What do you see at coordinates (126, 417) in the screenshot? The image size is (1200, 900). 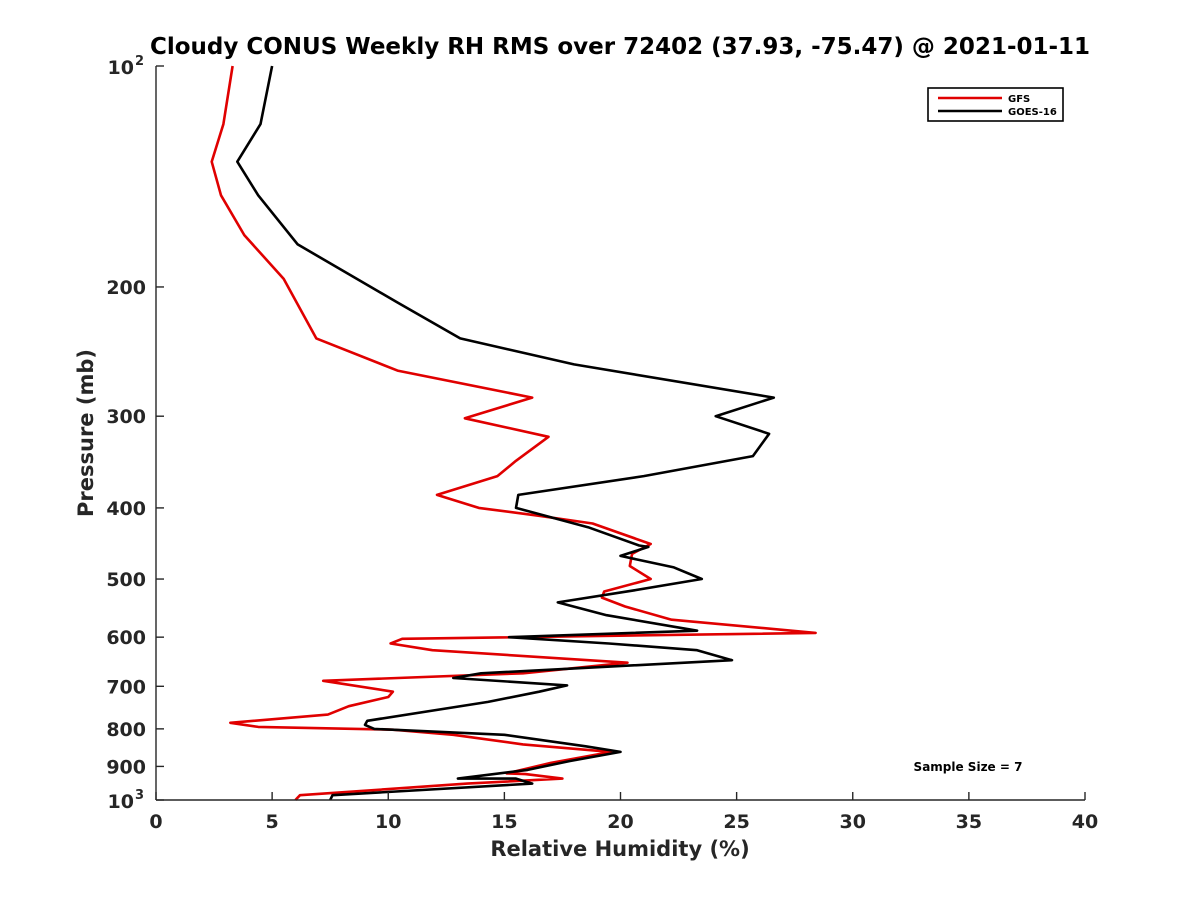 I see `y-tick-label: 300` at bounding box center [126, 417].